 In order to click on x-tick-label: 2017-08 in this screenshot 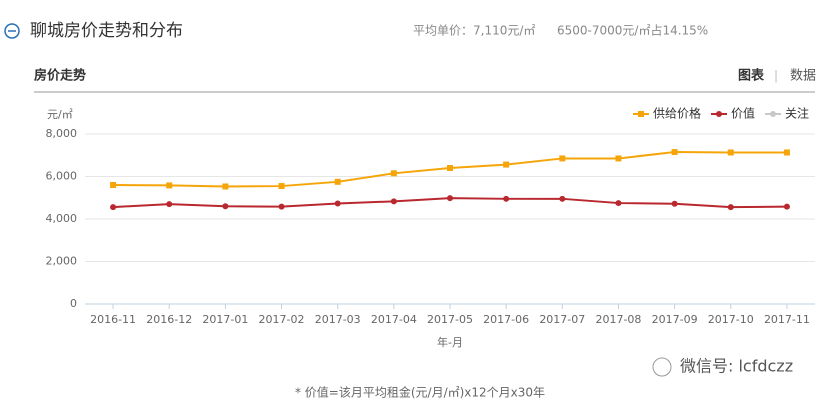, I will do `click(618, 319)`.